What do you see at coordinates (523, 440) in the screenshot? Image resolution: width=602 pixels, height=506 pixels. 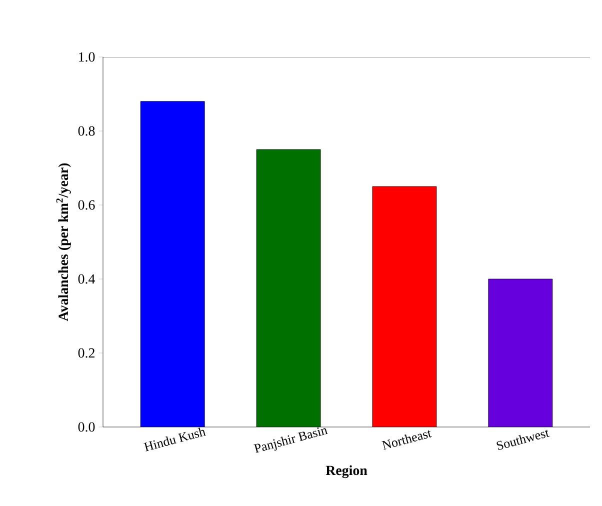 I see `x-tick-label: Southwest` at bounding box center [523, 440].